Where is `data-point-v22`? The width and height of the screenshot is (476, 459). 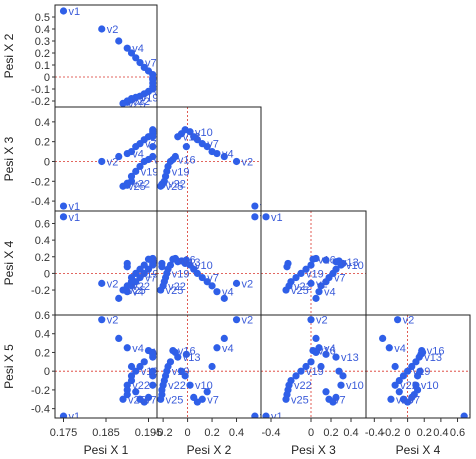 data-point-v22 is located at coordinates (395, 385).